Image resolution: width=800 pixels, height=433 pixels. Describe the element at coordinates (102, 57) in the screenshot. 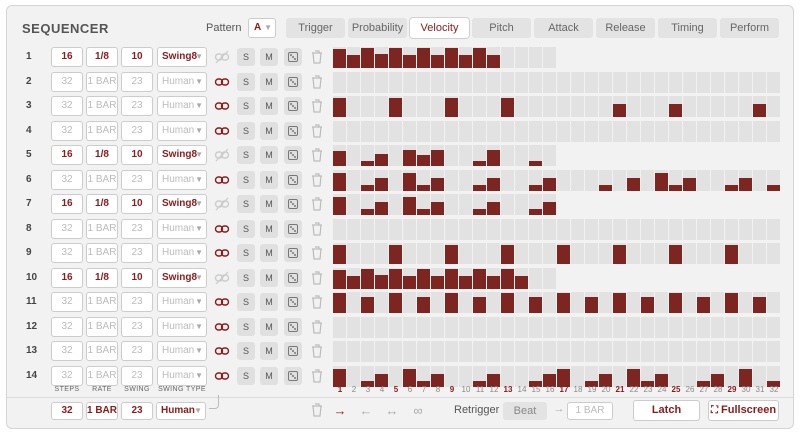

I see `rate-field: 1/8` at that location.